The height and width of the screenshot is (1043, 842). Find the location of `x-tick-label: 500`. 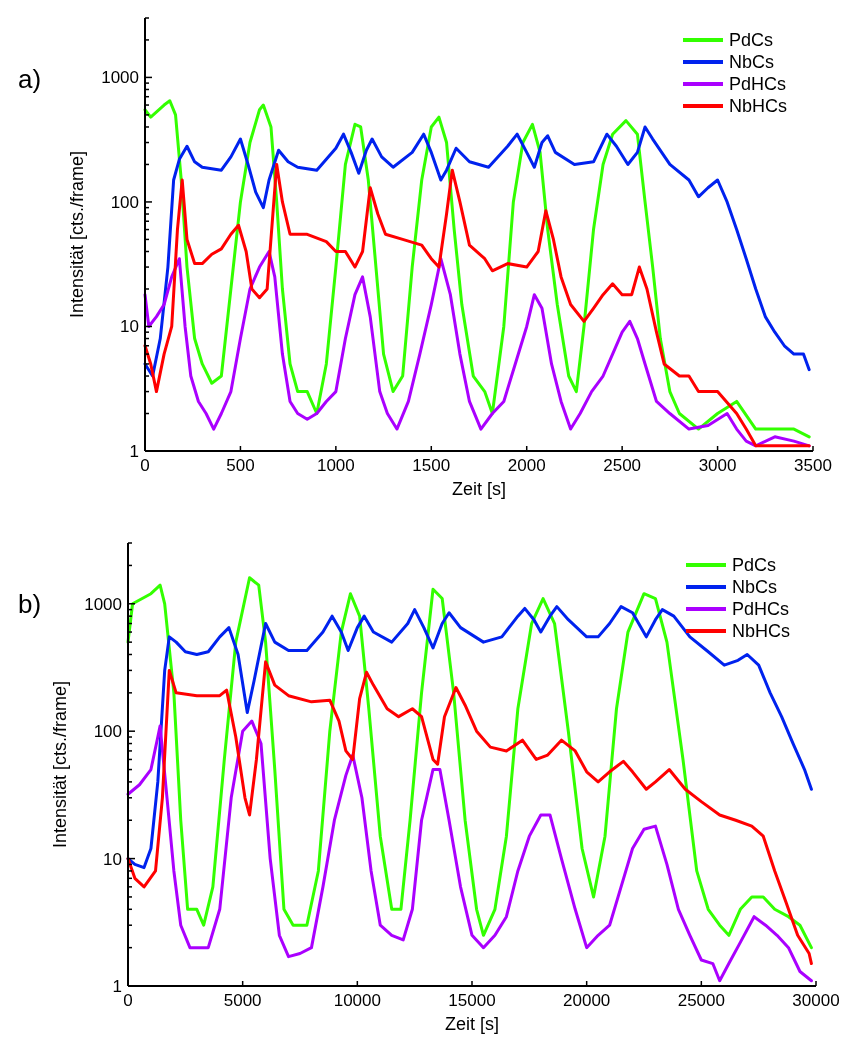

x-tick-label: 500 is located at coordinates (240, 465).